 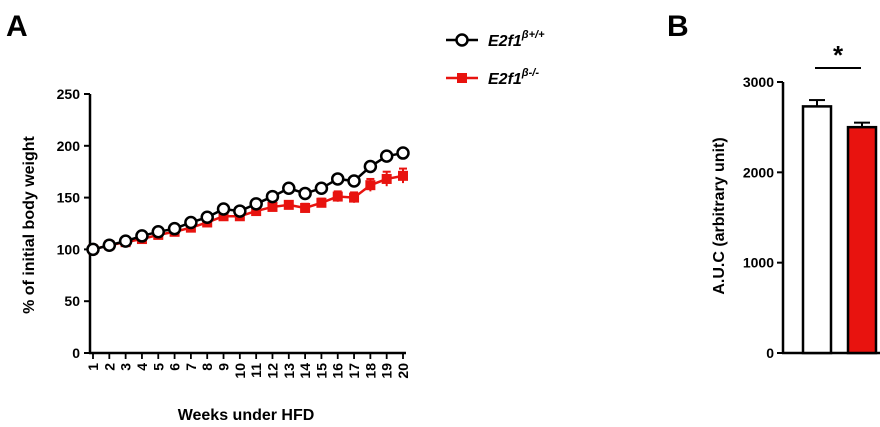 I want to click on y-tick-label: 50, so click(x=72, y=301).